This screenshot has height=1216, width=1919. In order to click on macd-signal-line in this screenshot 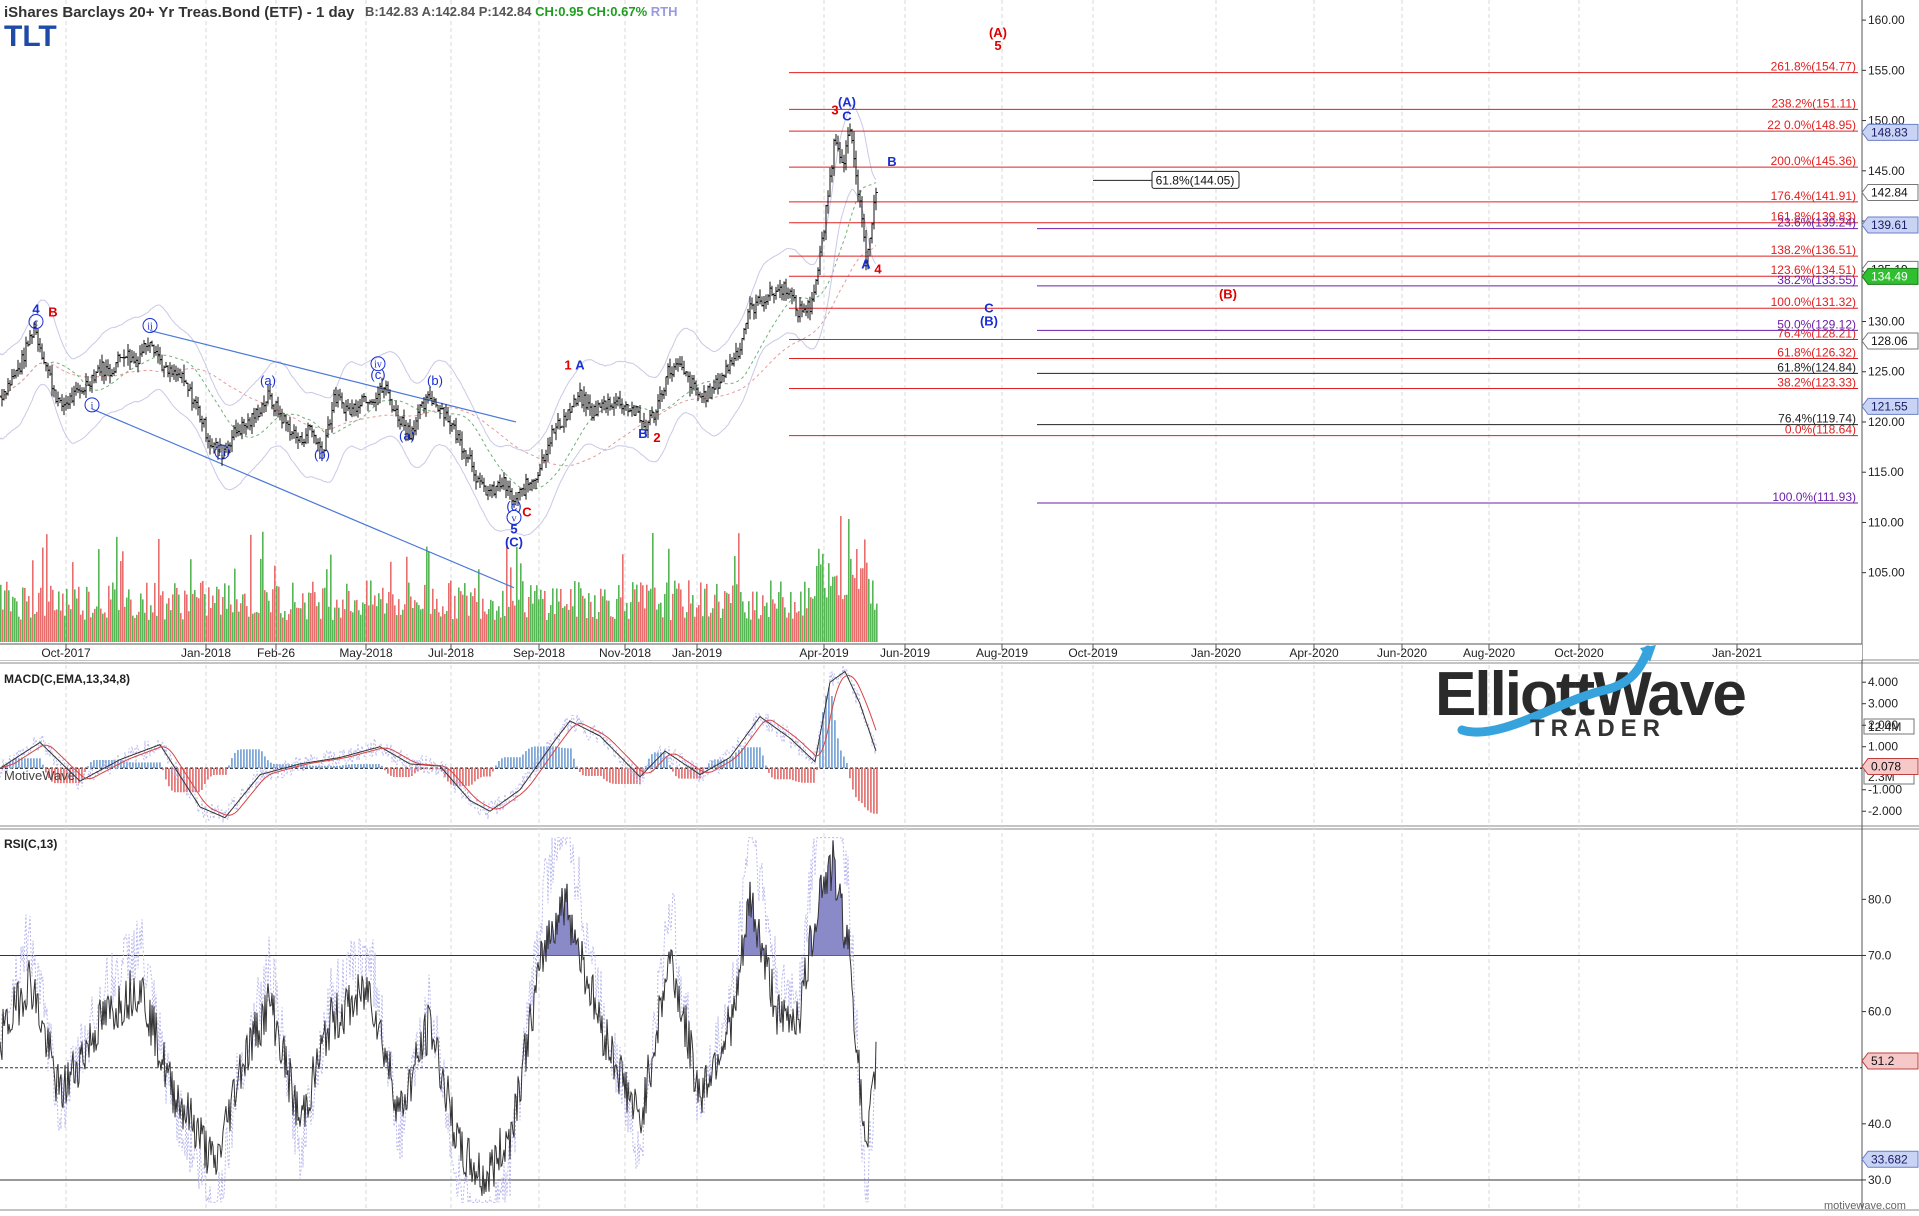, I will do `click(438, 745)`.